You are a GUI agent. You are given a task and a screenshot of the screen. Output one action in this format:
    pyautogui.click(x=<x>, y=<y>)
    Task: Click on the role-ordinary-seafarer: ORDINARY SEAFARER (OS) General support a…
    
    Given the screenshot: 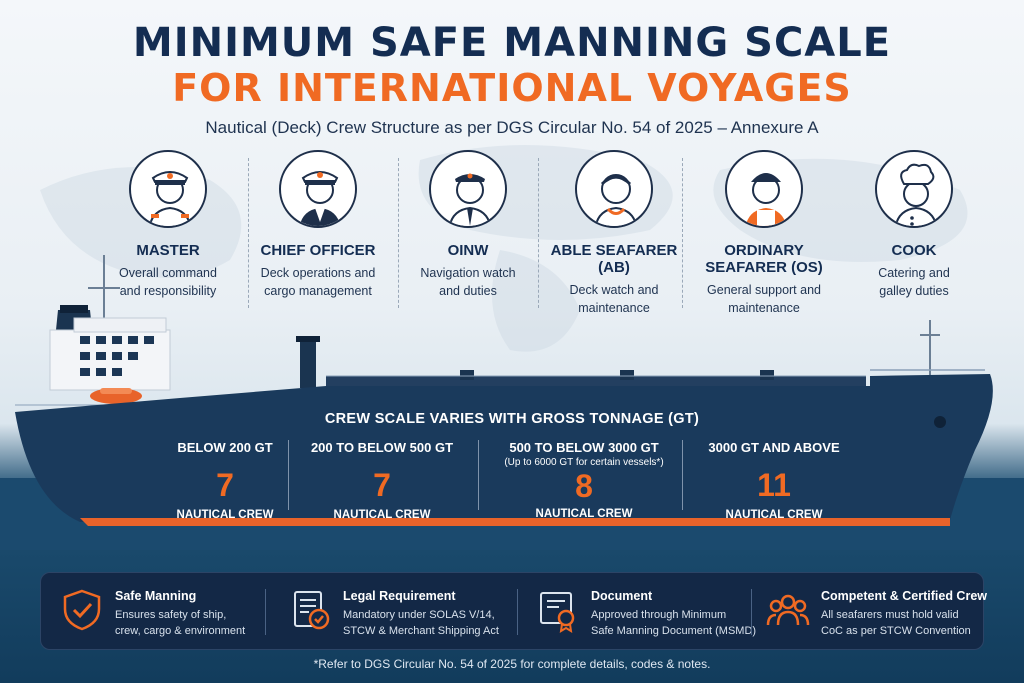 What is the action you would take?
    pyautogui.click(x=764, y=233)
    